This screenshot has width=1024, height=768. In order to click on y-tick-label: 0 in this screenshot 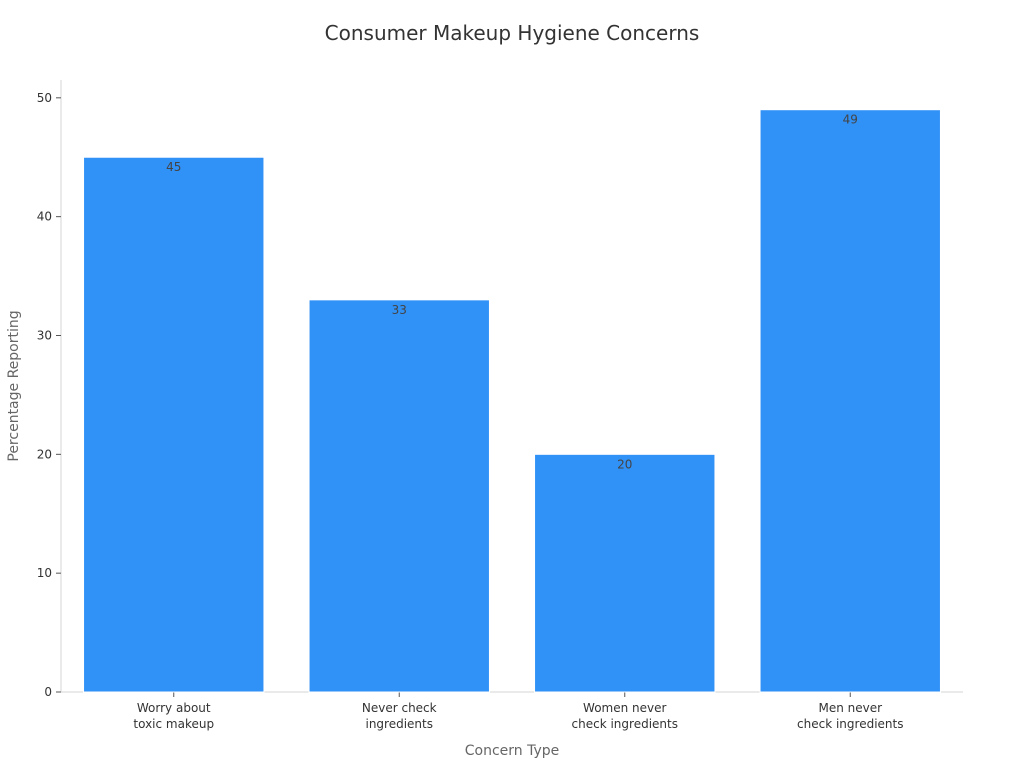, I will do `click(48, 692)`.